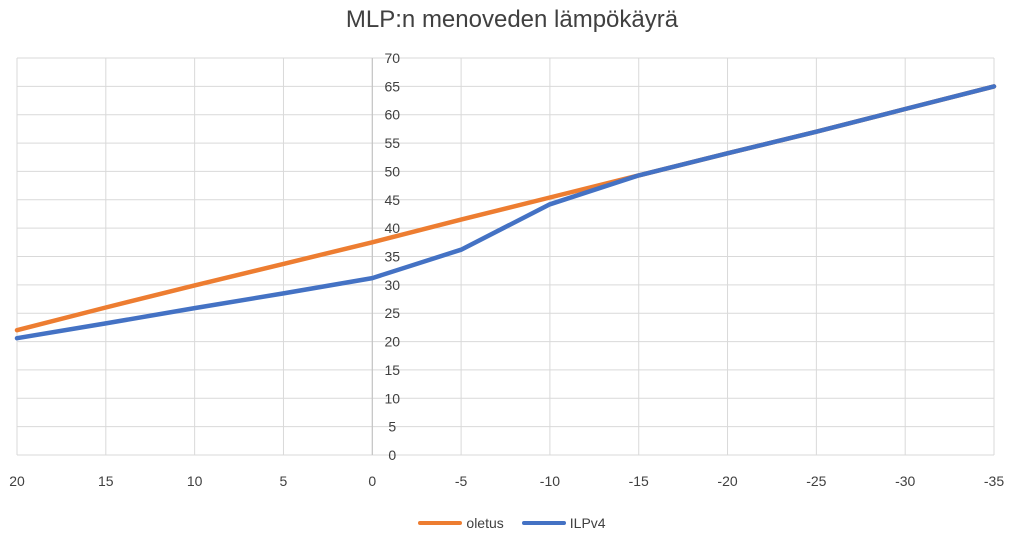  I want to click on y-axis: 0 5 10 15 20 25 30 35 40 45 50 55 60 65 70, so click(385, 256).